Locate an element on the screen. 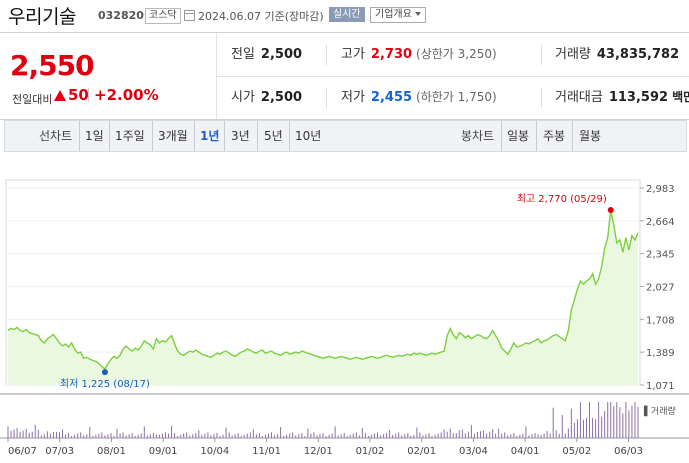  volume-label: ▌거래량 is located at coordinates (659, 411).